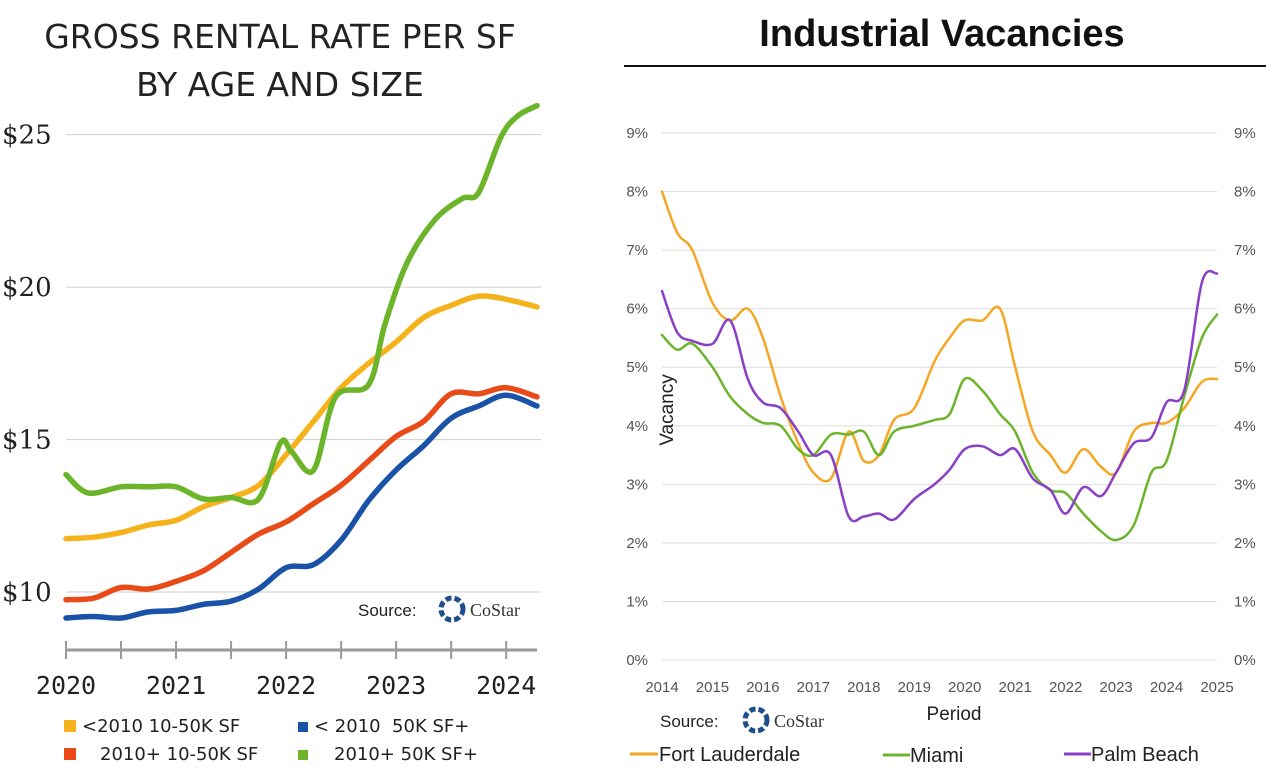 The width and height of the screenshot is (1266, 779). I want to click on legend-swatch-2010plus-small, so click(70, 754).